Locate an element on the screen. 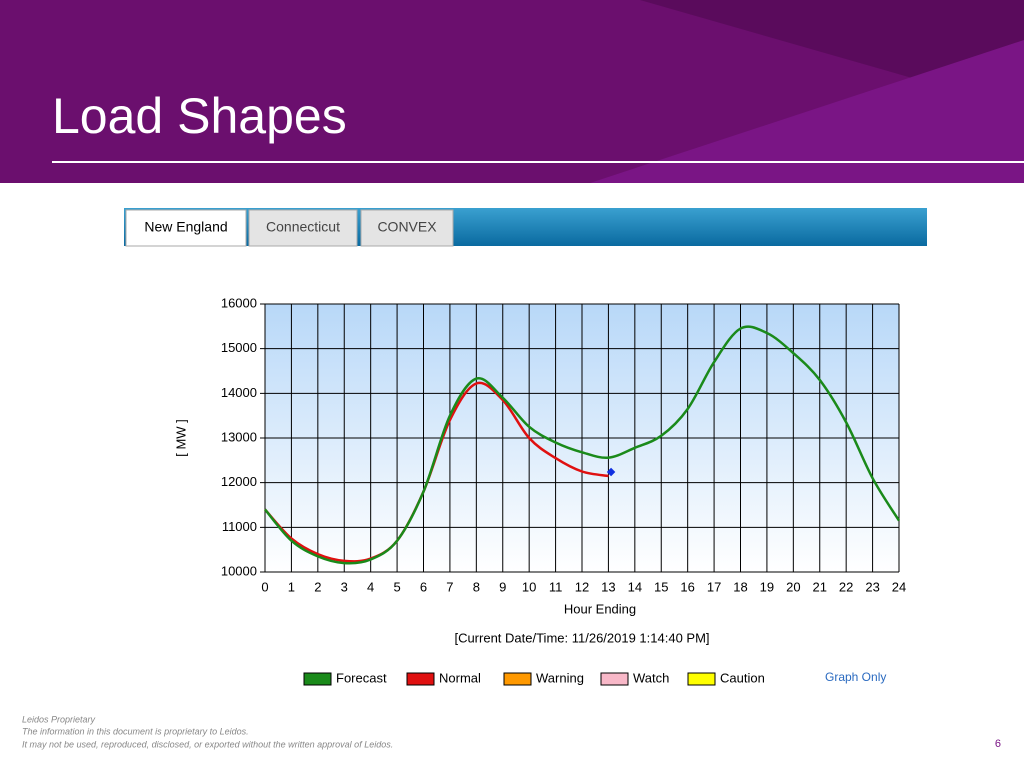  legend-label: Watch is located at coordinates (651, 677).